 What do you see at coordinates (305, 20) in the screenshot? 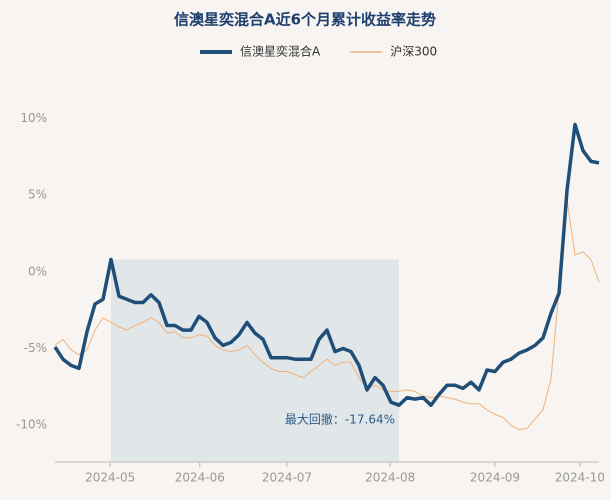
I see `chart-title: 信澳星奕混合A近6个月累计收益率走势` at bounding box center [305, 20].